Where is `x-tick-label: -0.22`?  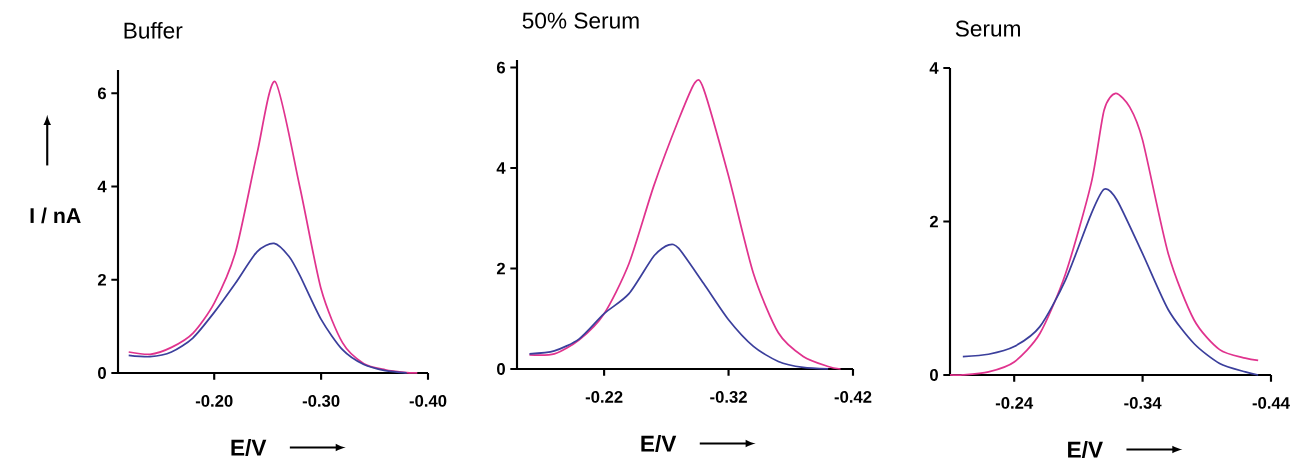 x-tick-label: -0.22 is located at coordinates (604, 397).